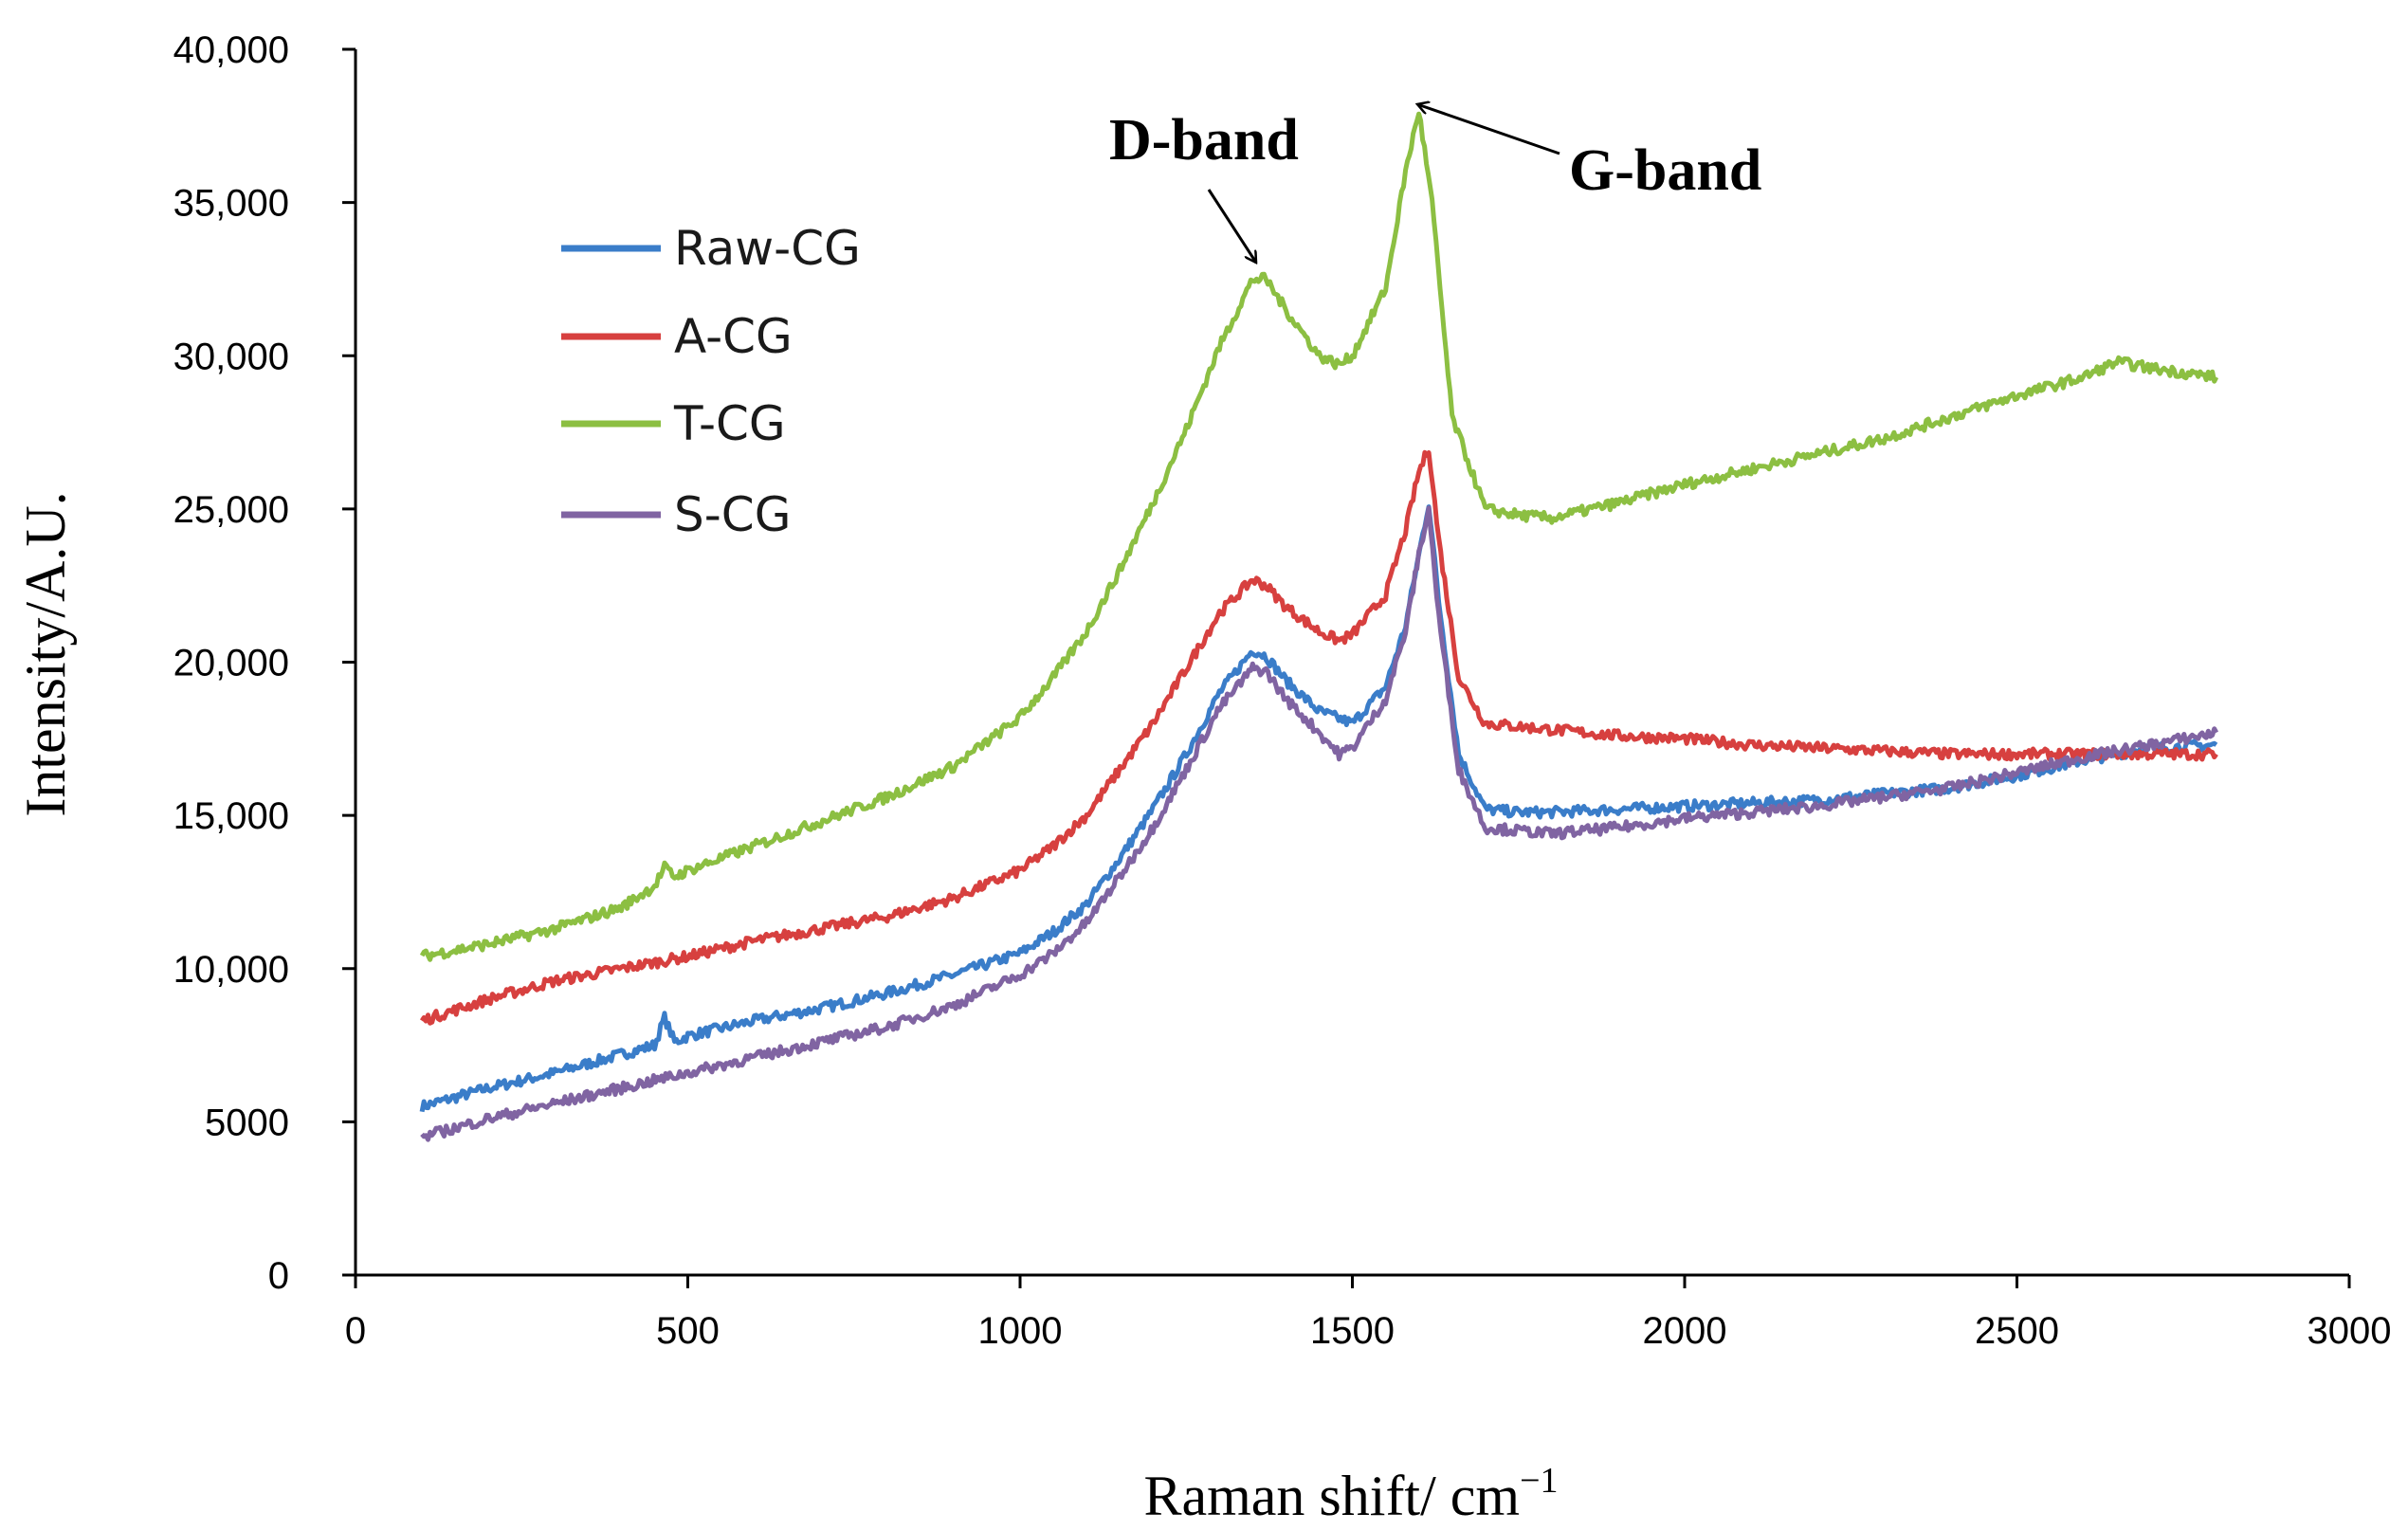  Describe the element at coordinates (733, 336) in the screenshot. I see `legend-label-a-cg: A-CG` at that location.